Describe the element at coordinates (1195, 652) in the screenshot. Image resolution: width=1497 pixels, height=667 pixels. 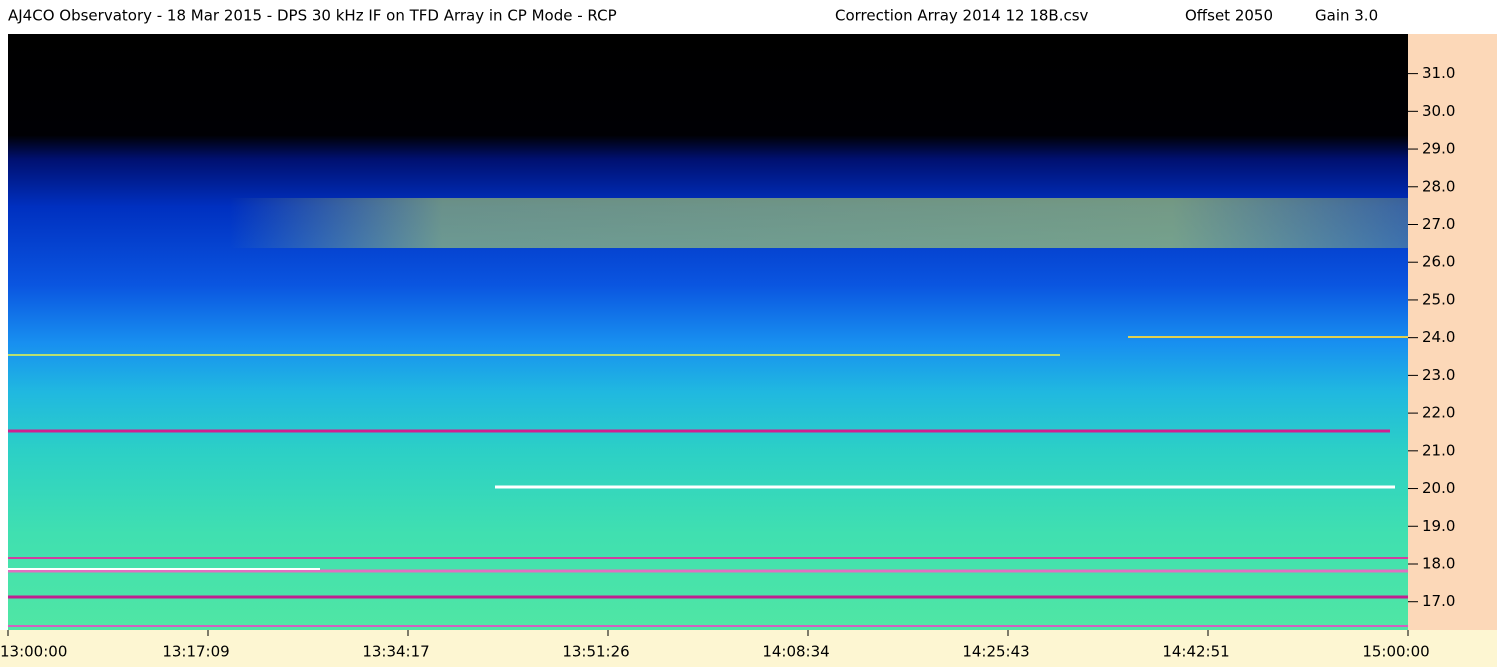
I see `x-tick-label: 14:42:51` at that location.